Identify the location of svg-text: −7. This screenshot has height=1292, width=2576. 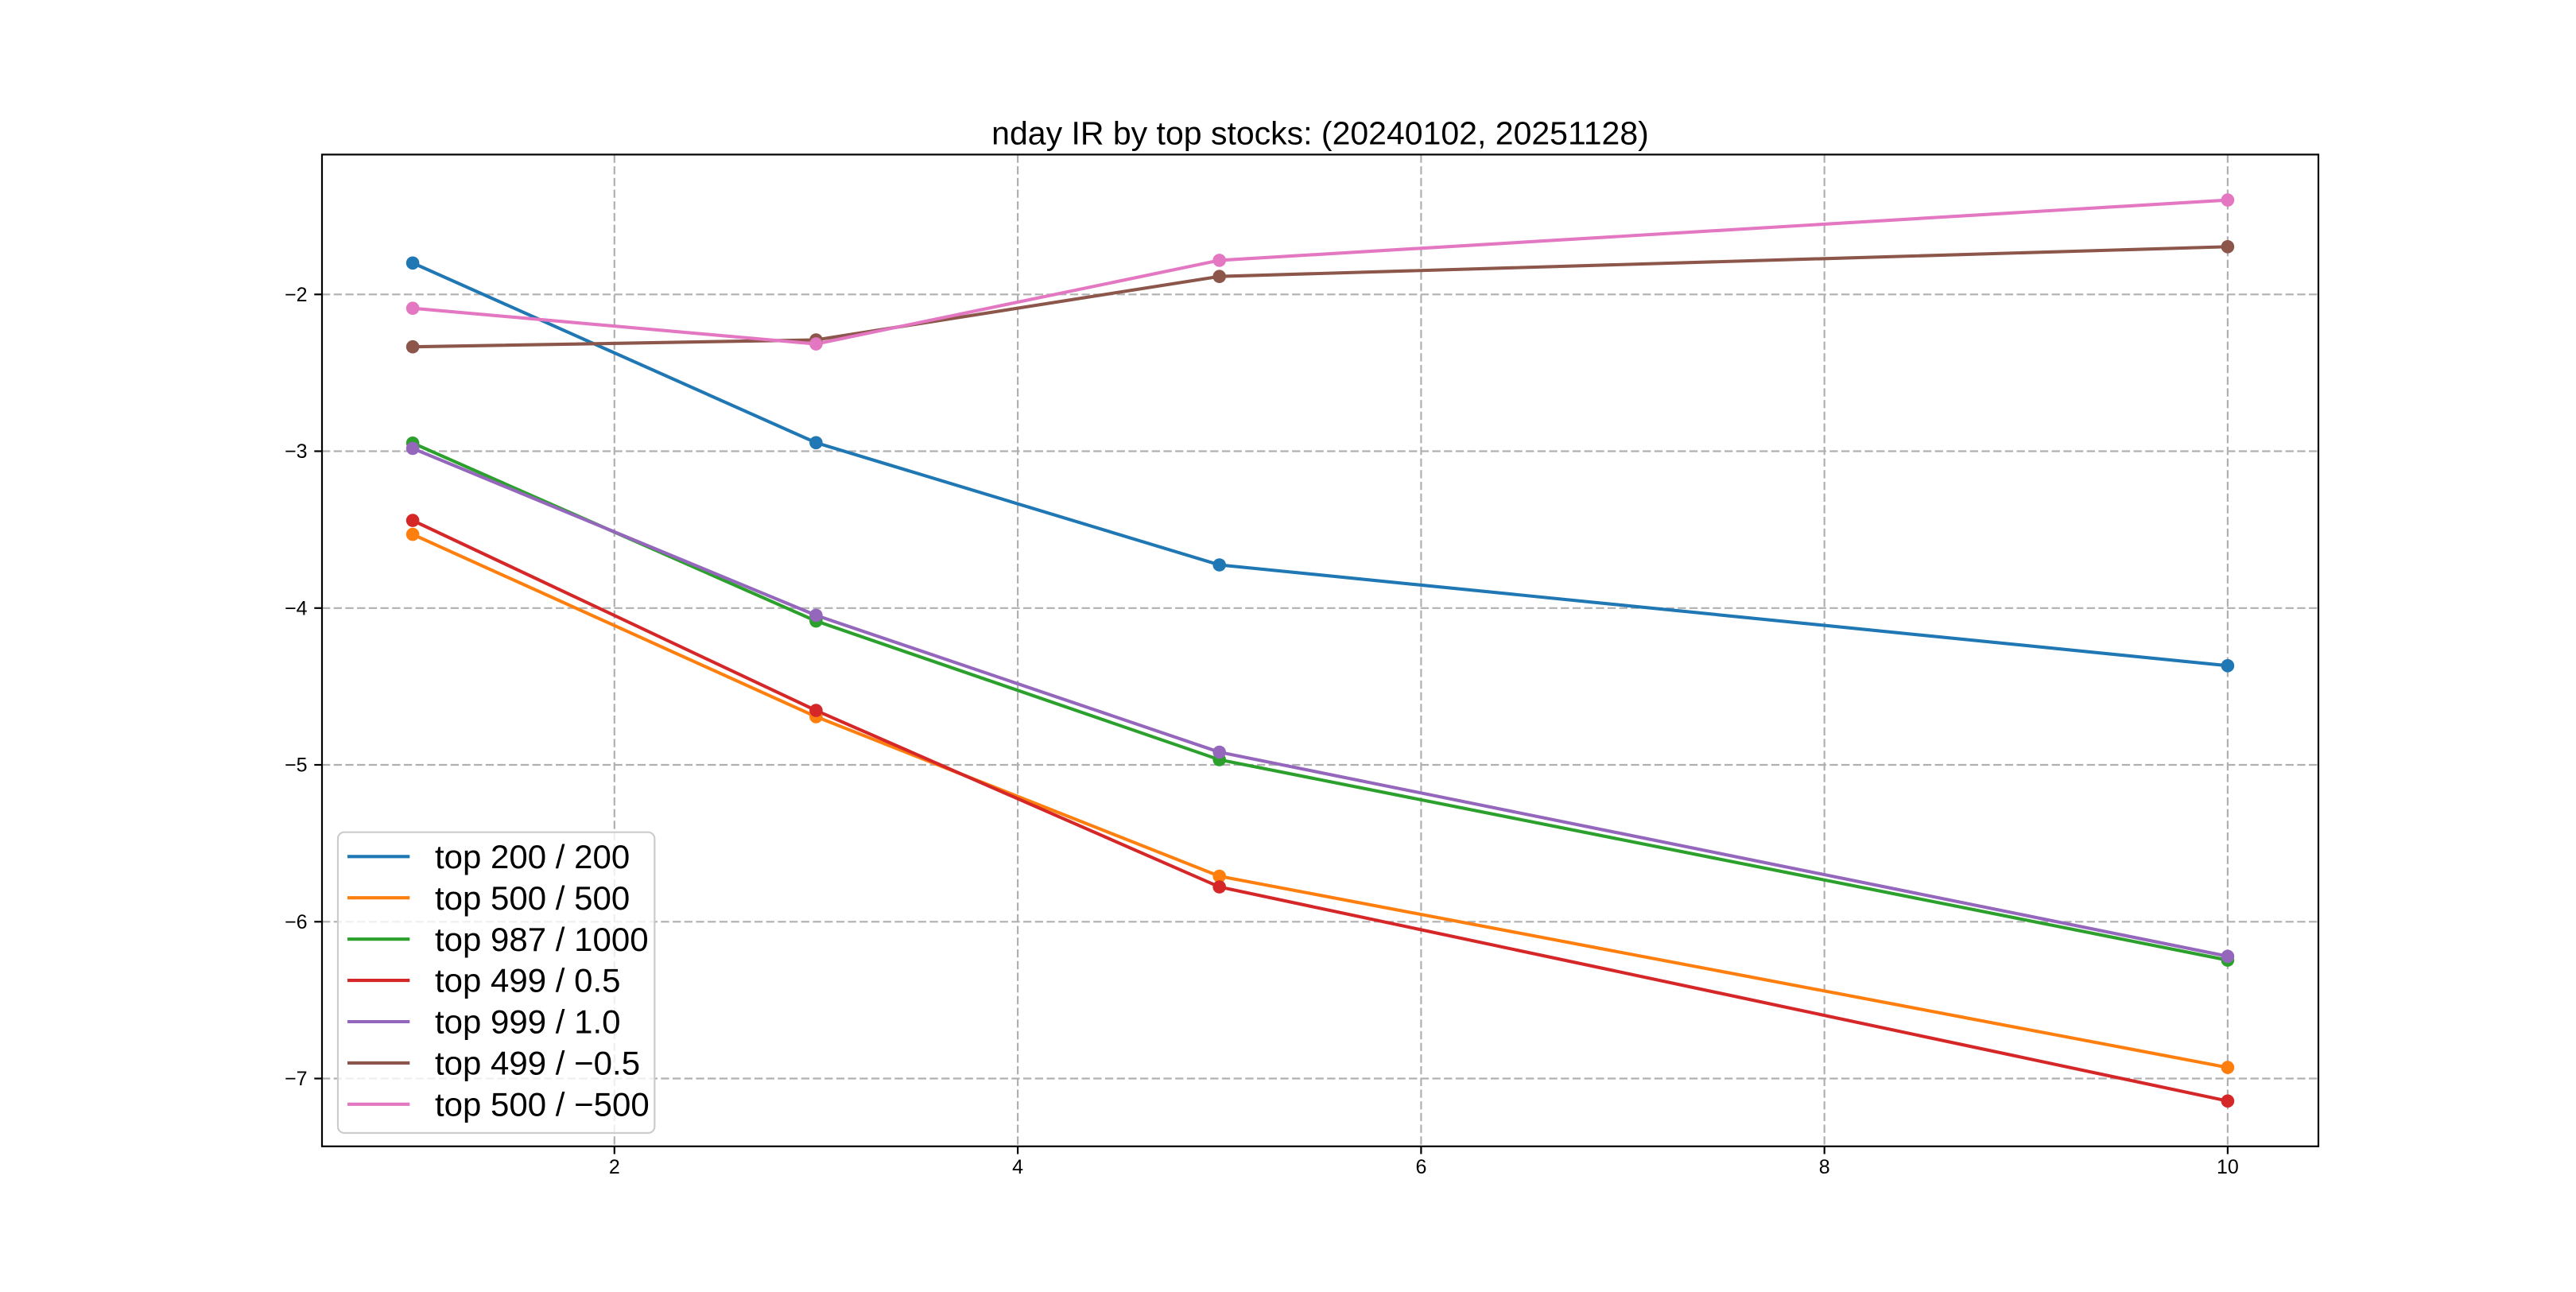
(296, 1079).